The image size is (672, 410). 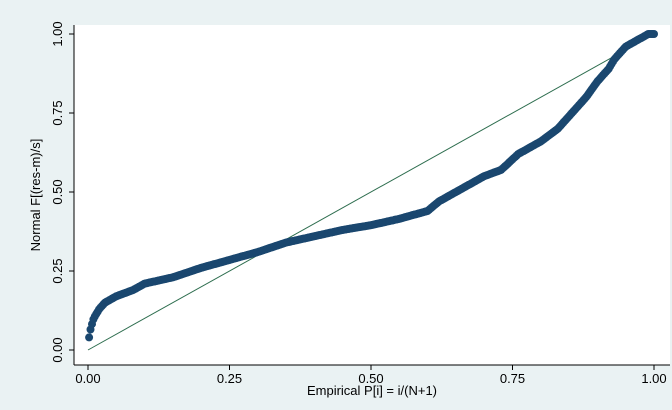 What do you see at coordinates (87, 378) in the screenshot?
I see `x-tick-label: 0.00` at bounding box center [87, 378].